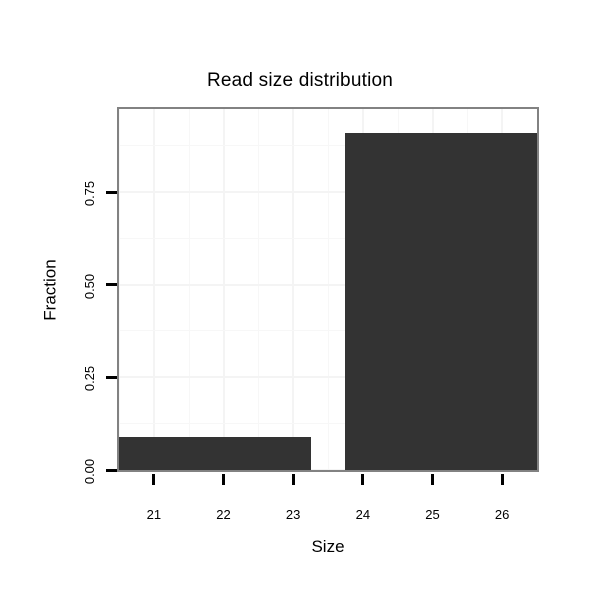 Image resolution: width=600 pixels, height=600 pixels. Describe the element at coordinates (432, 514) in the screenshot. I see `x-tick-label: 25` at that location.